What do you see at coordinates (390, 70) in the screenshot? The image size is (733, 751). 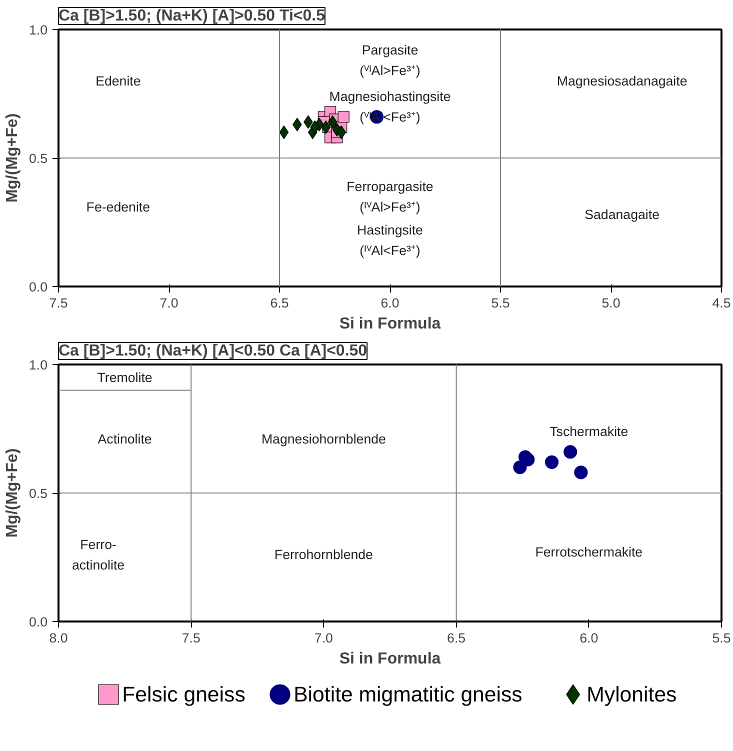 I see `annotation: (ⱽᴵAl>Fe³⁺)` at bounding box center [390, 70].